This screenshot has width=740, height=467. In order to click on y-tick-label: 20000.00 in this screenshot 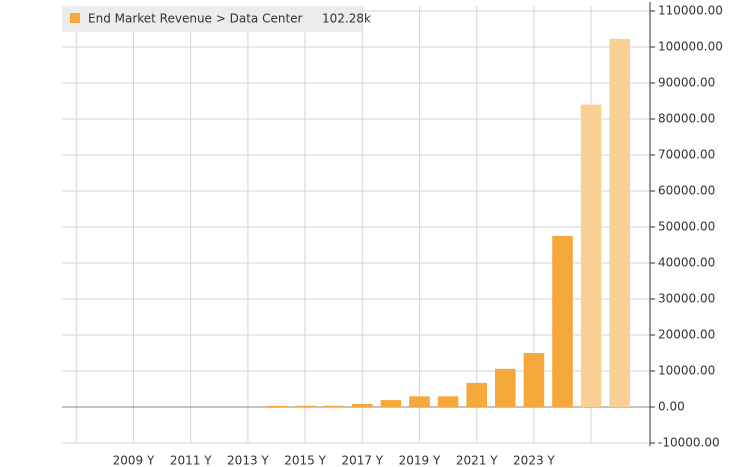, I will do `click(686, 335)`.